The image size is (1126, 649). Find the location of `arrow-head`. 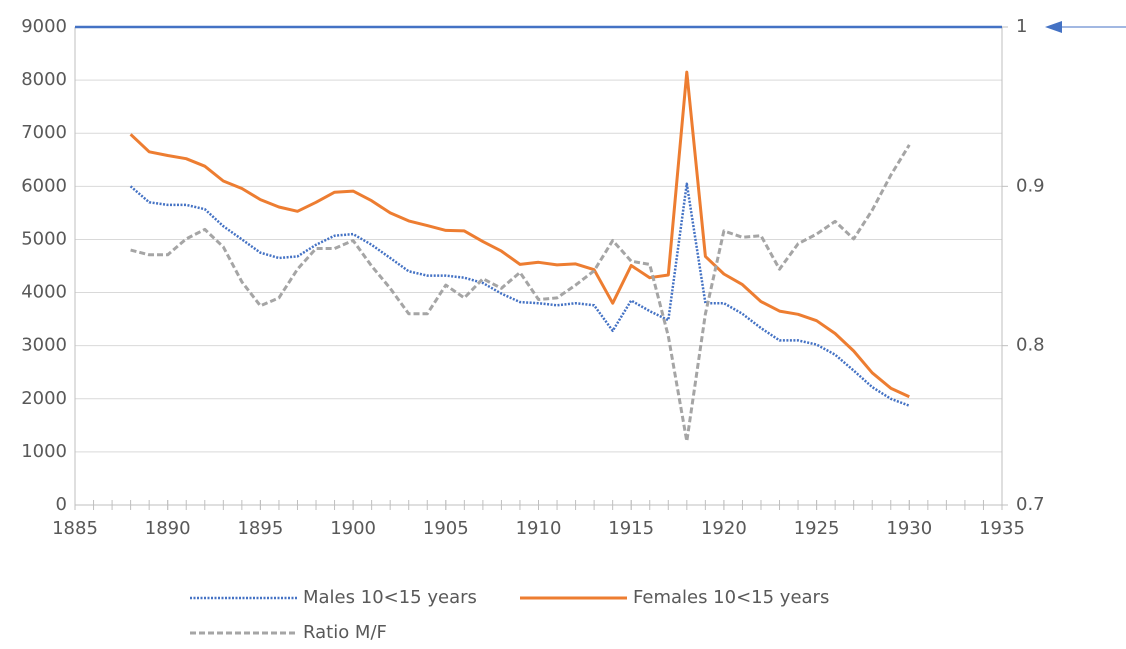

arrow-head is located at coordinates (1053, 27).